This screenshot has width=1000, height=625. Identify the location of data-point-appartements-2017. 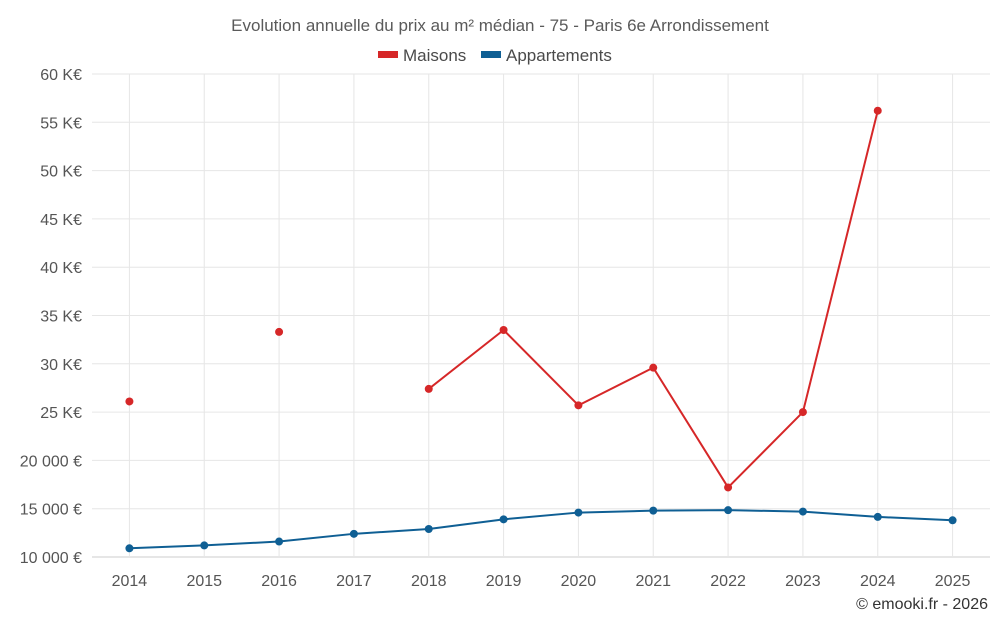
(353, 533).